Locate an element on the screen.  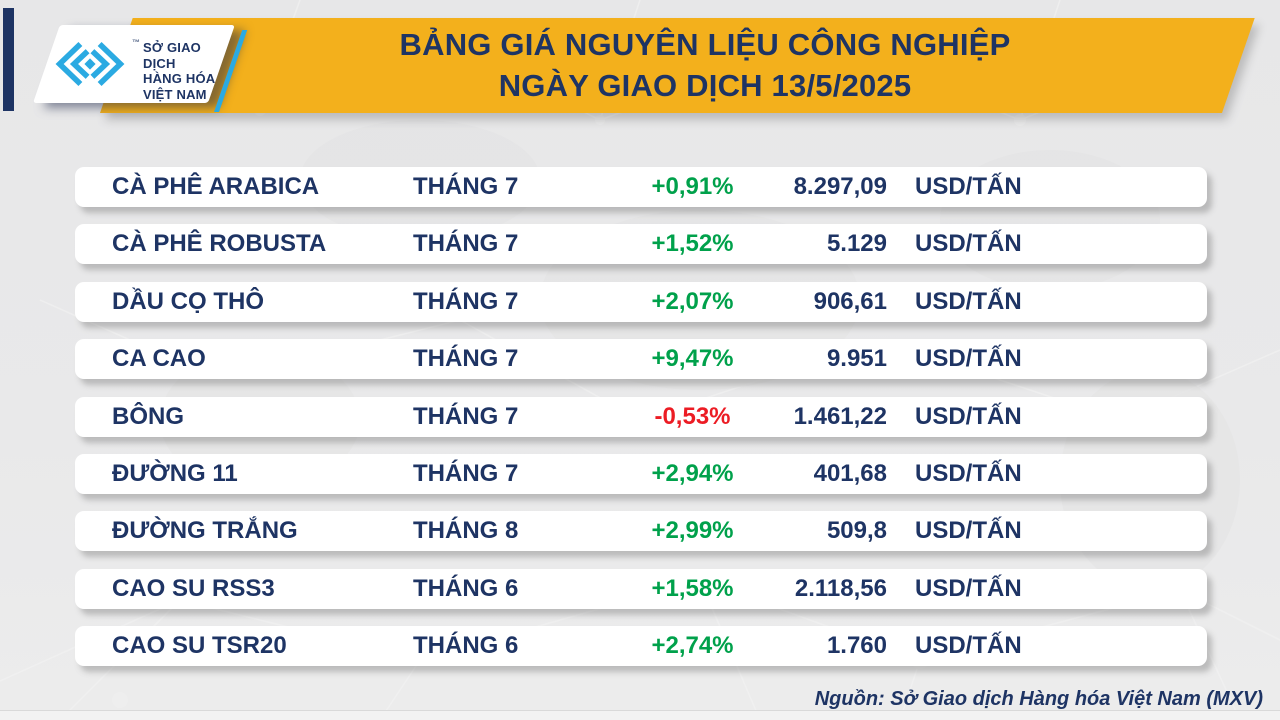
table-row: ĐƯỜNG 11 THÁNG 7 +2,94% 401,68 USD/TẤN is located at coordinates (641, 473).